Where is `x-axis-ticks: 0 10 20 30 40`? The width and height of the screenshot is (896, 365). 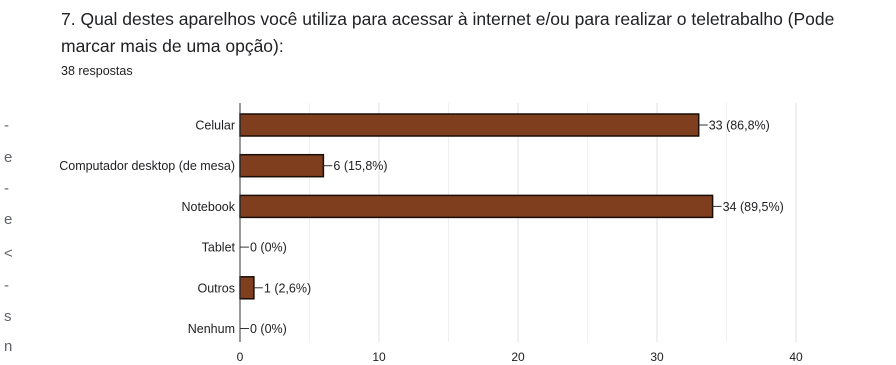 x-axis-ticks: 0 10 20 30 40 is located at coordinates (520, 357).